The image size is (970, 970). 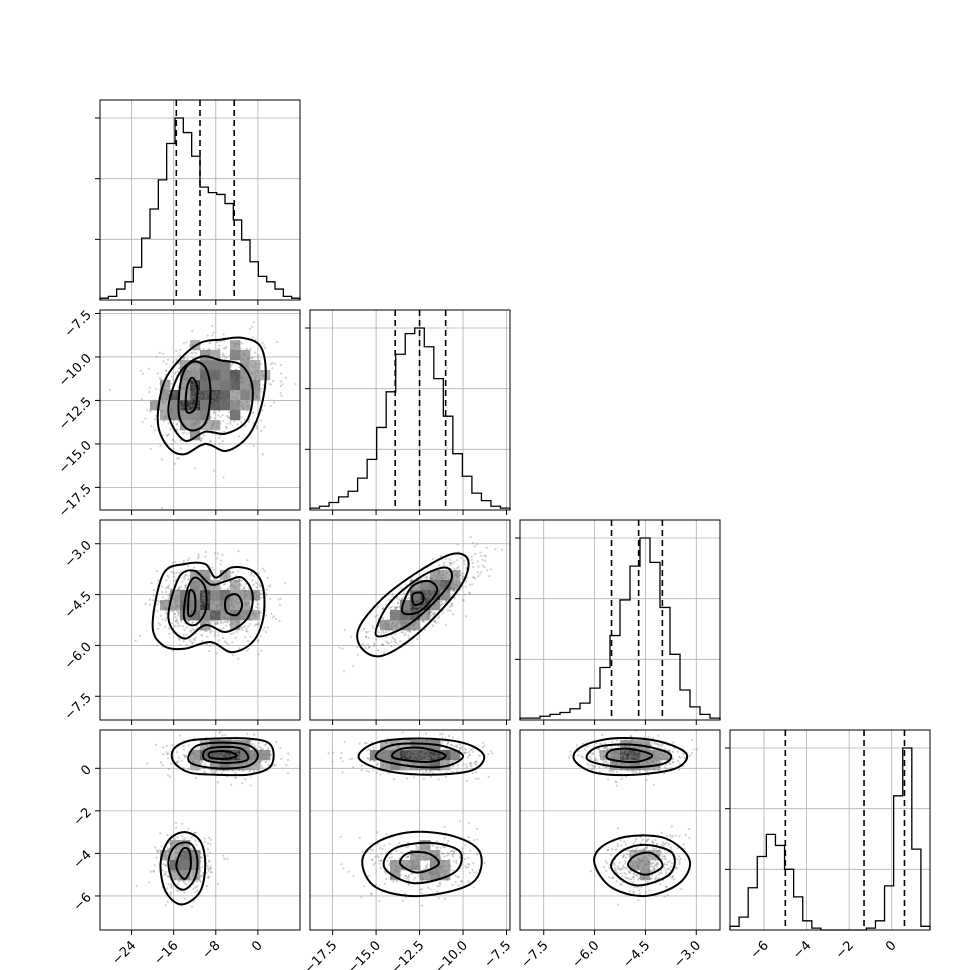 What do you see at coordinates (830, 839) in the screenshot?
I see `histogram-steps` at bounding box center [830, 839].